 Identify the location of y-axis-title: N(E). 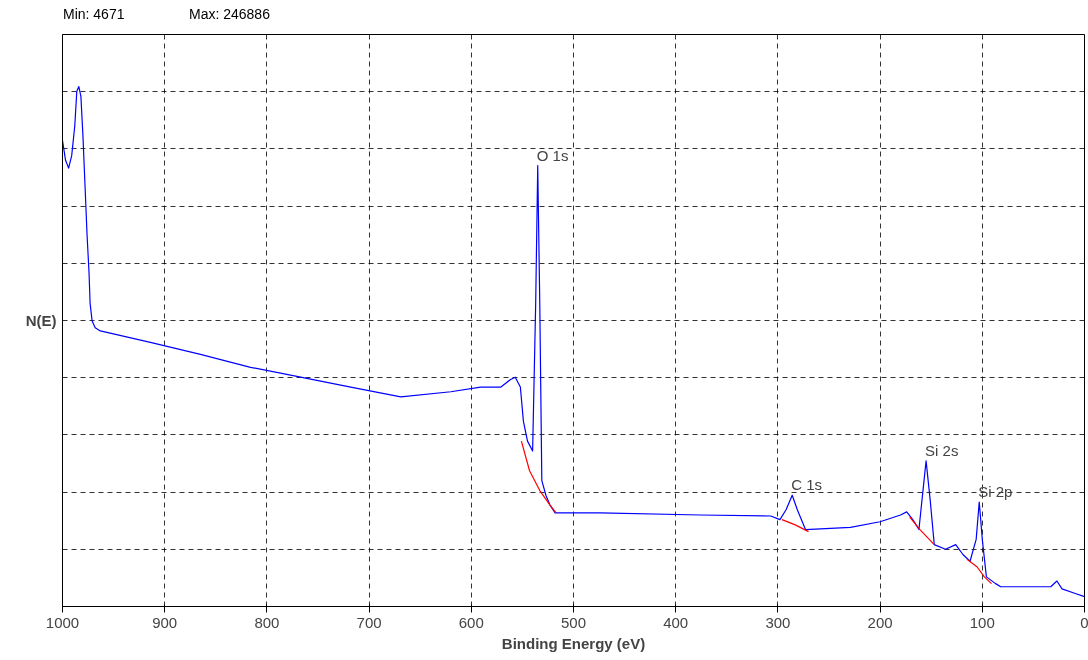
(41, 320).